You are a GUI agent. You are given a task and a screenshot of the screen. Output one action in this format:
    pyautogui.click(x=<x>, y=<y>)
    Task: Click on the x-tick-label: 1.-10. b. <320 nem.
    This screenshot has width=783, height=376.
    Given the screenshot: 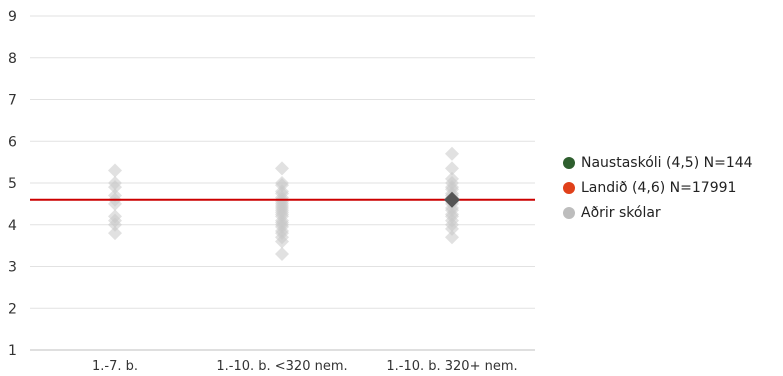 What is the action you would take?
    pyautogui.click(x=281, y=366)
    